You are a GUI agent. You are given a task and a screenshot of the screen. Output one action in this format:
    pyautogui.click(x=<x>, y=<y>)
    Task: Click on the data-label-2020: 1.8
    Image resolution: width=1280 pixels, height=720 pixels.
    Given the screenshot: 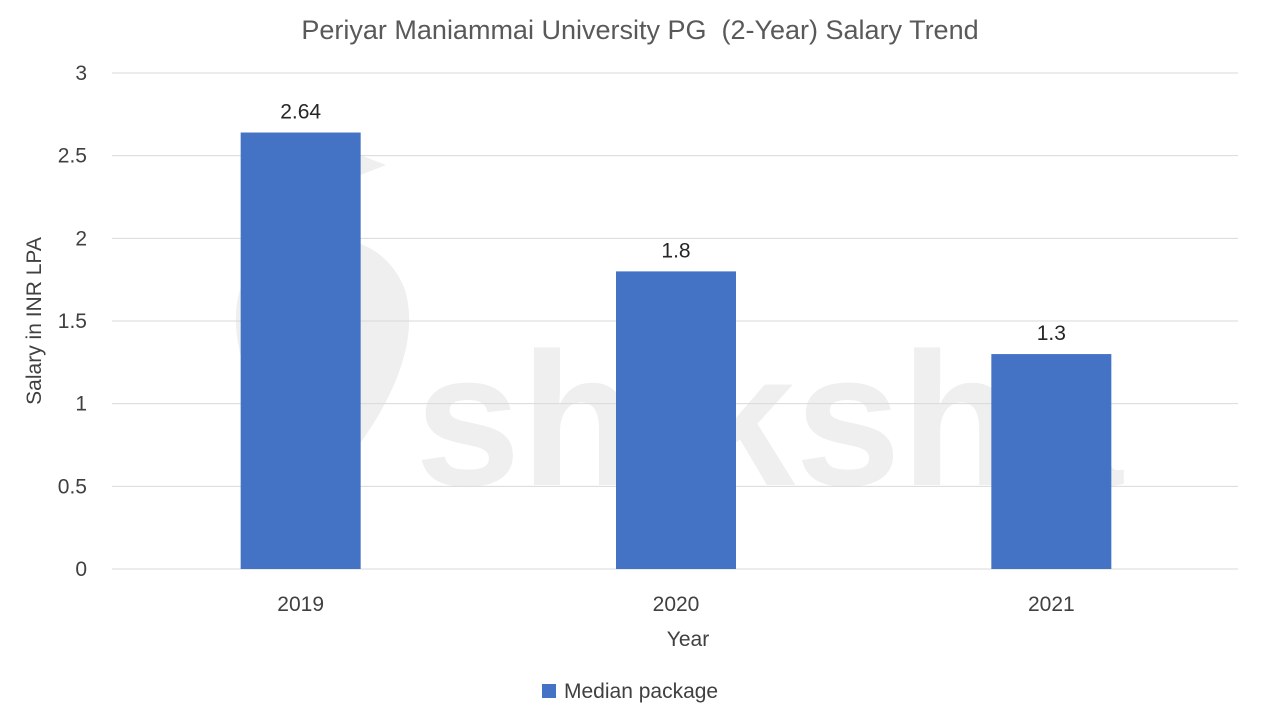 What is the action you would take?
    pyautogui.click(x=675, y=250)
    